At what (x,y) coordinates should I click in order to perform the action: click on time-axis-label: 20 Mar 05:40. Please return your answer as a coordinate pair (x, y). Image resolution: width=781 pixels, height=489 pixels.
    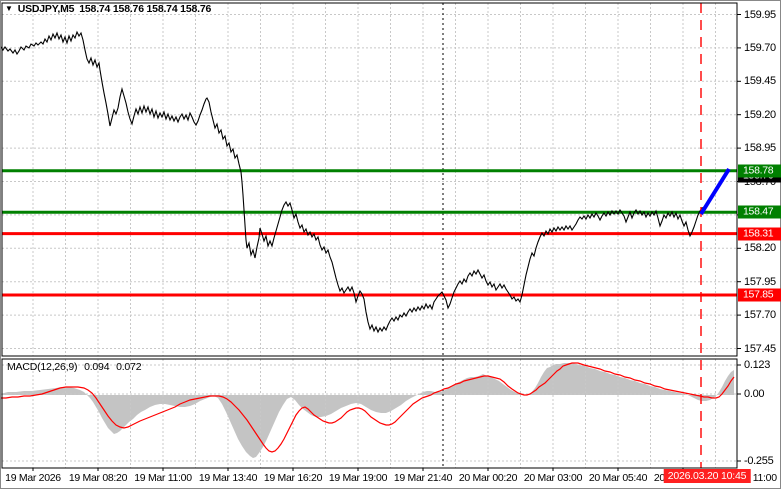
    Looking at the image, I should click on (618, 478).